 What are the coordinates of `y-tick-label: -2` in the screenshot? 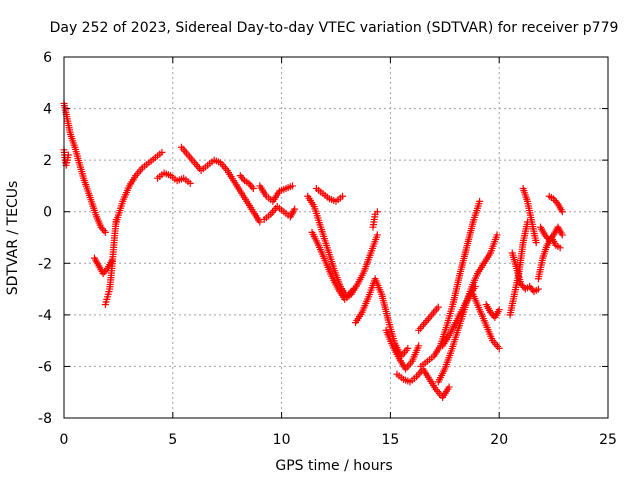 It's located at (45, 264).